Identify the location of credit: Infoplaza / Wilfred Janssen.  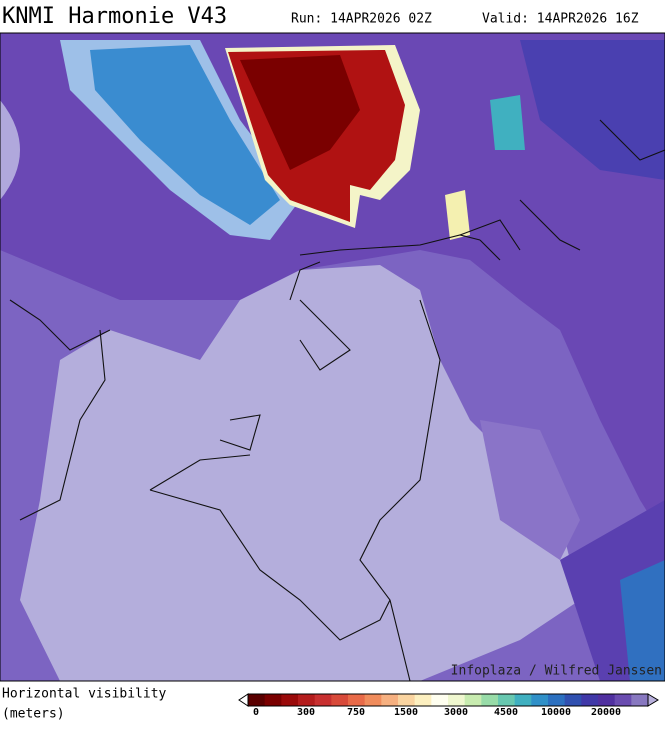
(556, 671).